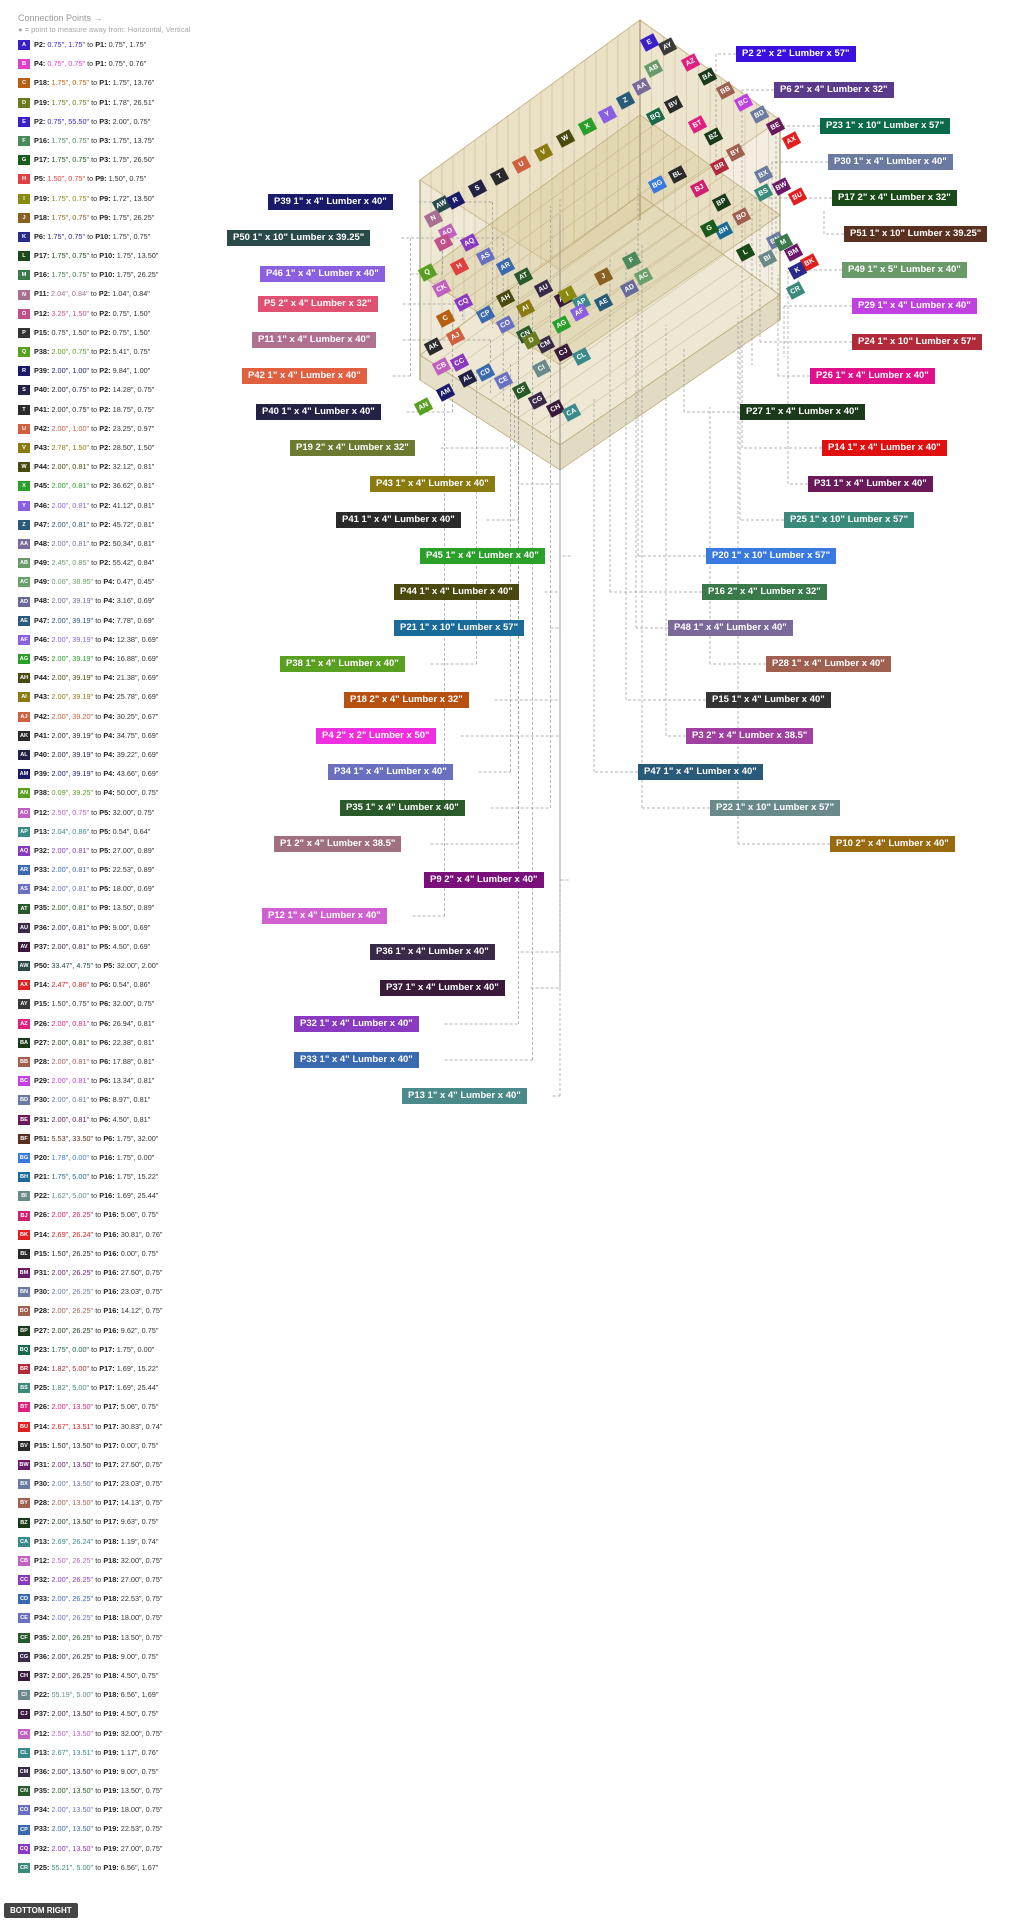 The image size is (1010, 1920). Describe the element at coordinates (42, 620) in the screenshot. I see `legend-part-a: P47:` at that location.